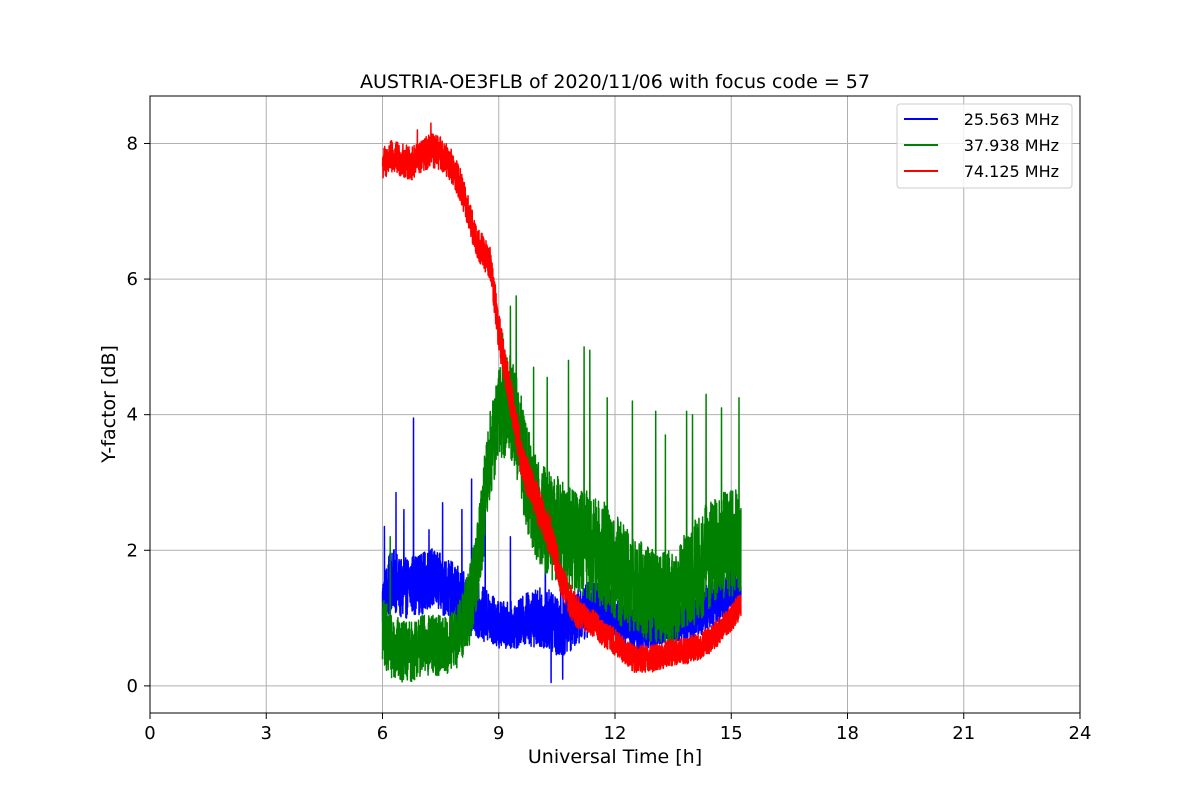  Describe the element at coordinates (847, 733) in the screenshot. I see `x-tick-label: 18` at that location.